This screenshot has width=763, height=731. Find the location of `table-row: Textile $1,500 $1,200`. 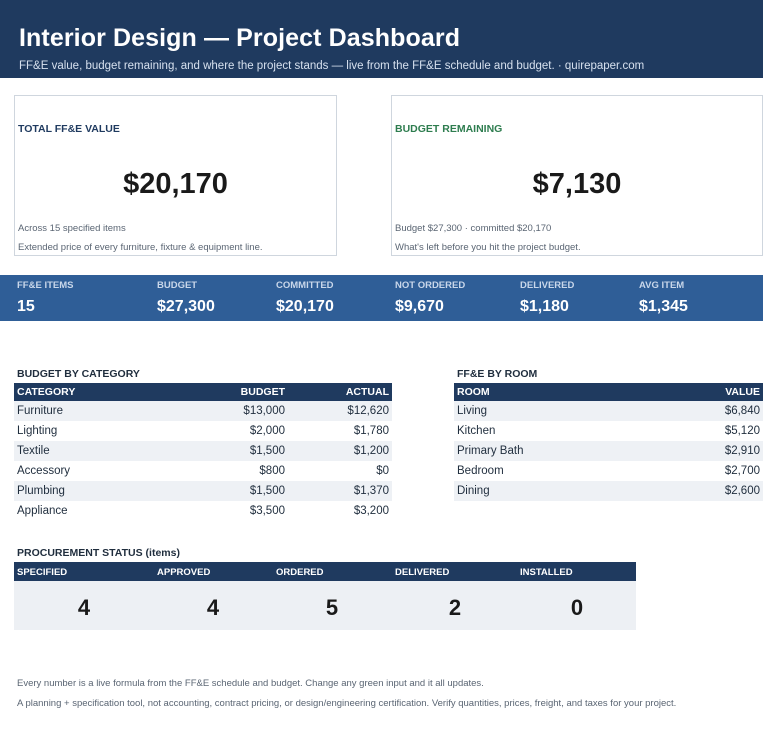

table-row: Textile $1,500 $1,200 is located at coordinates (203, 451).